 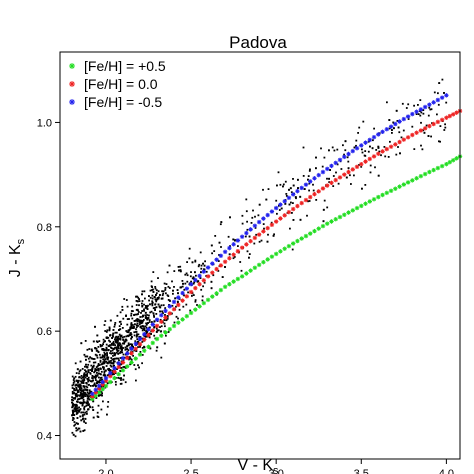 What do you see at coordinates (44, 228) in the screenshot?
I see `y-tick-label: 0.8` at bounding box center [44, 228].